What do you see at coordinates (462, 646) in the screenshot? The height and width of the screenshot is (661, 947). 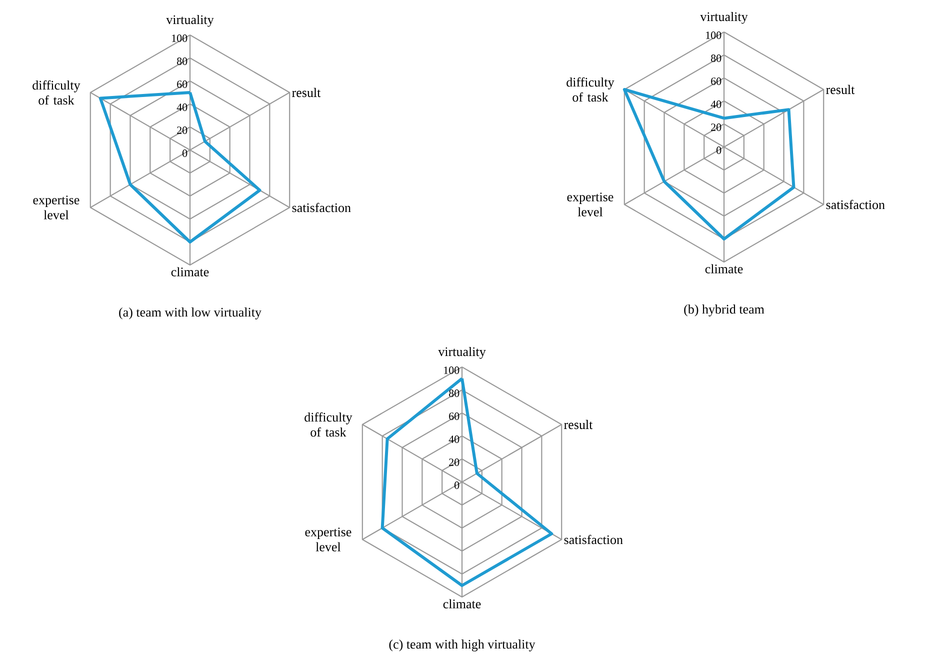 I see `text: (c) team with high virtuality` at bounding box center [462, 646].